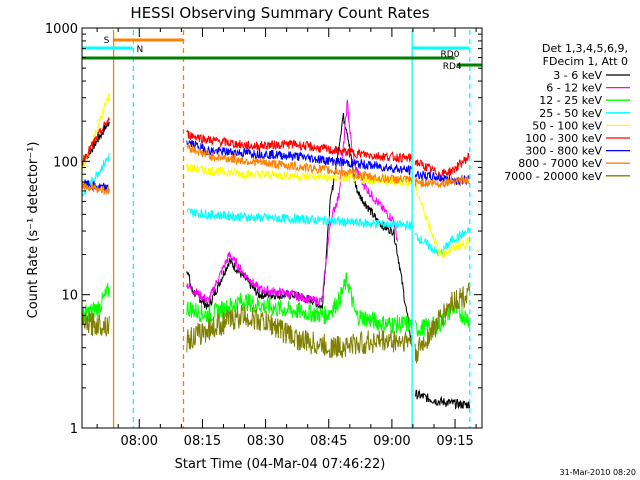 The width and height of the screenshot is (640, 480). I want to click on legend-header-line-1: Det 1,3,4,5,6,9,, so click(585, 48).